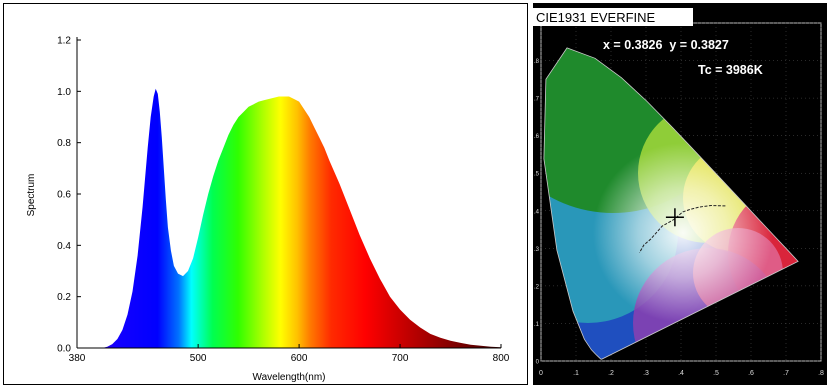 The height and width of the screenshot is (390, 829). What do you see at coordinates (666, 45) in the screenshot?
I see `xy-coordinates-readout: x = 0.3826 y = 0.3827` at bounding box center [666, 45].